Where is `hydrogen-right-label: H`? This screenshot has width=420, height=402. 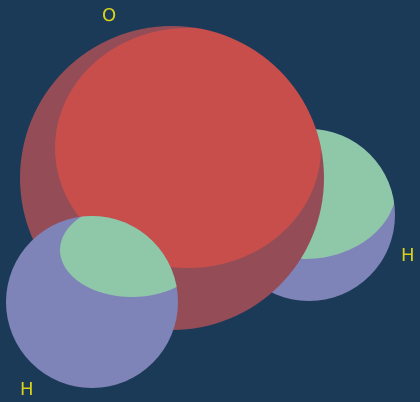 hydrogen-right-label: H is located at coordinates (408, 255).